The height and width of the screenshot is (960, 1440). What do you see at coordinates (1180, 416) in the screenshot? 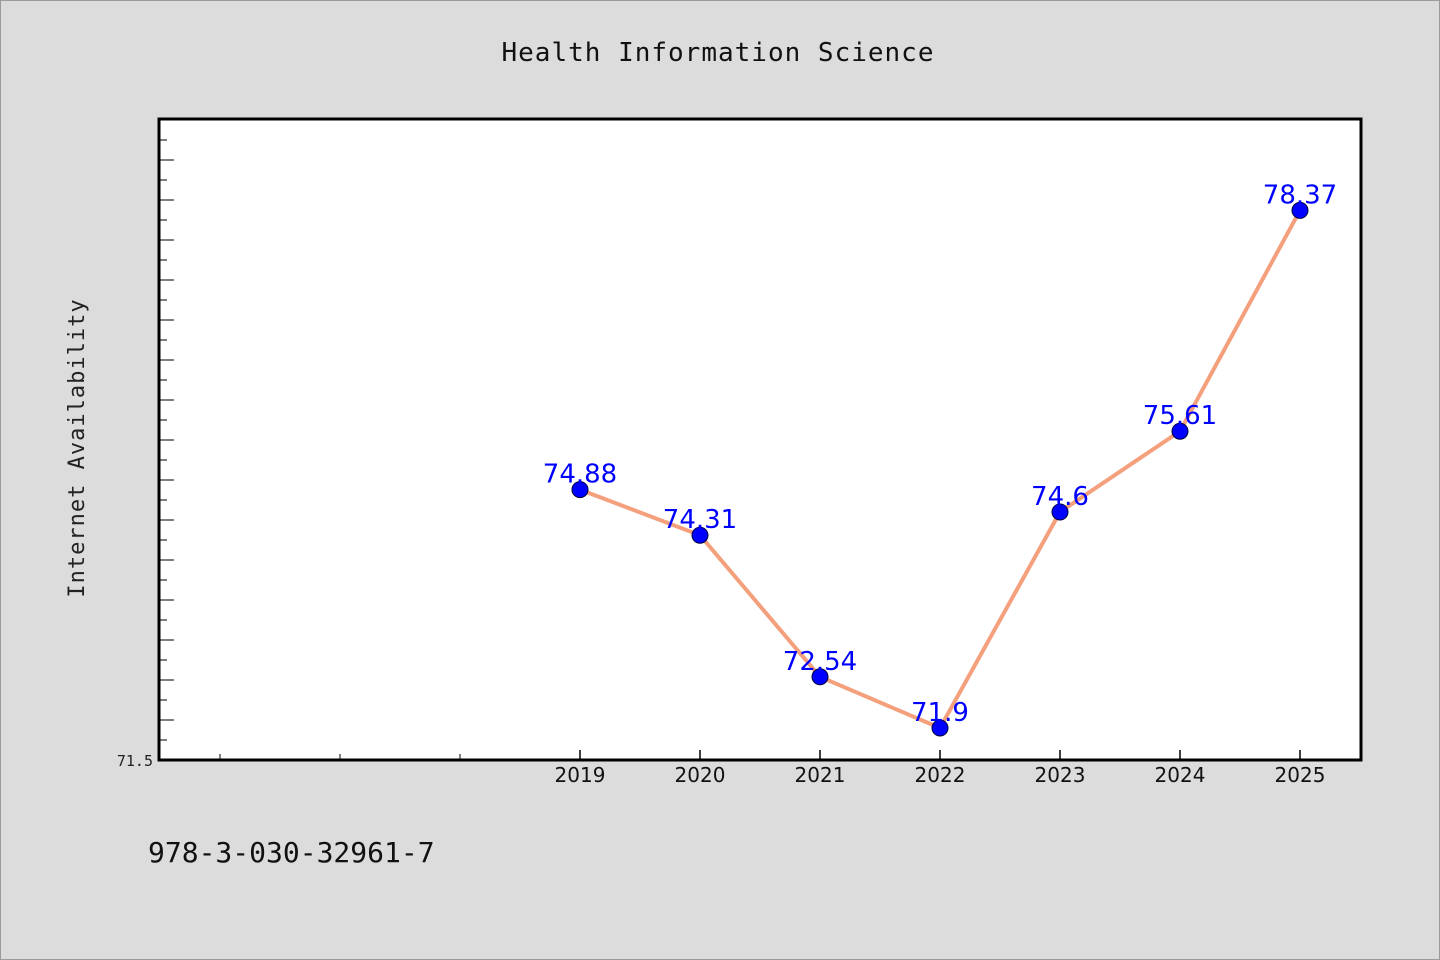
I see `data-label: 75.61` at bounding box center [1180, 416].